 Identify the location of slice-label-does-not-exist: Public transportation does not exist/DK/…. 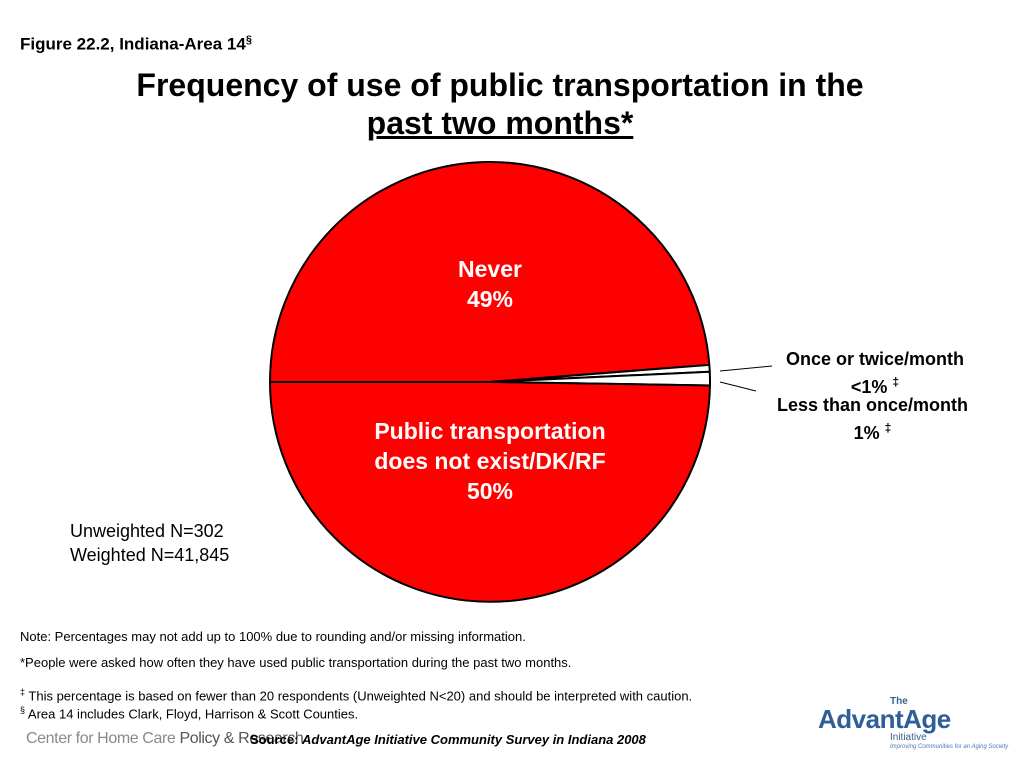
(490, 461).